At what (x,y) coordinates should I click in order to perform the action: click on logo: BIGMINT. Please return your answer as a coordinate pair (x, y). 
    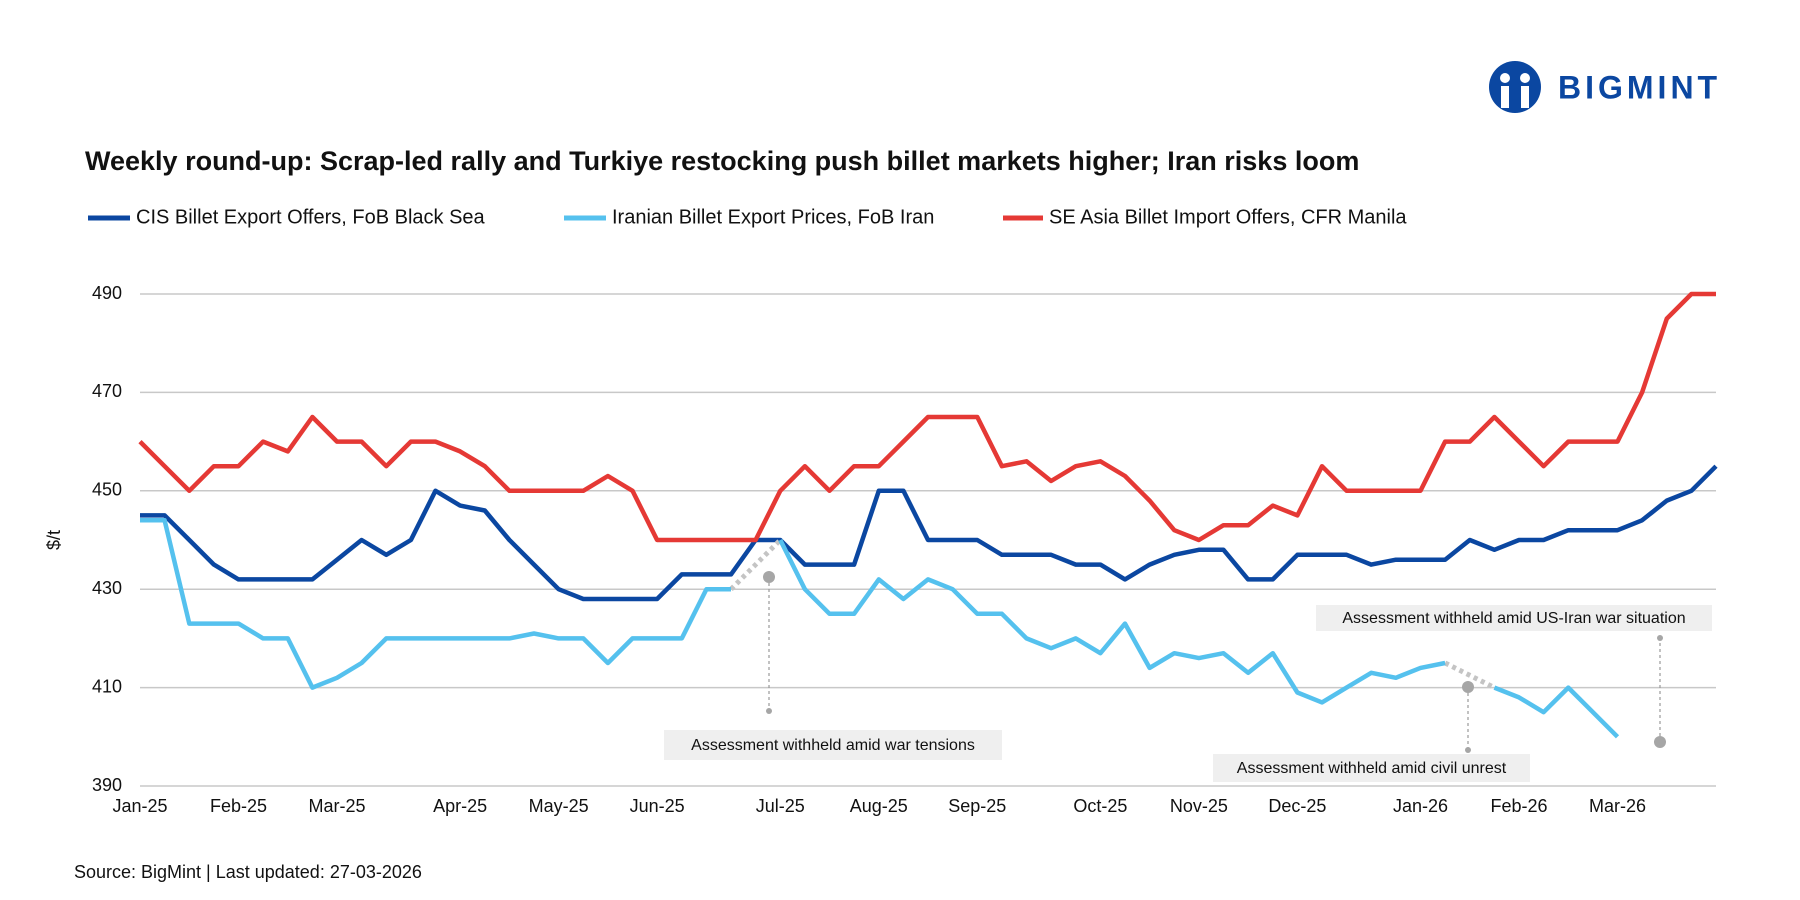
    Looking at the image, I should click on (1605, 87).